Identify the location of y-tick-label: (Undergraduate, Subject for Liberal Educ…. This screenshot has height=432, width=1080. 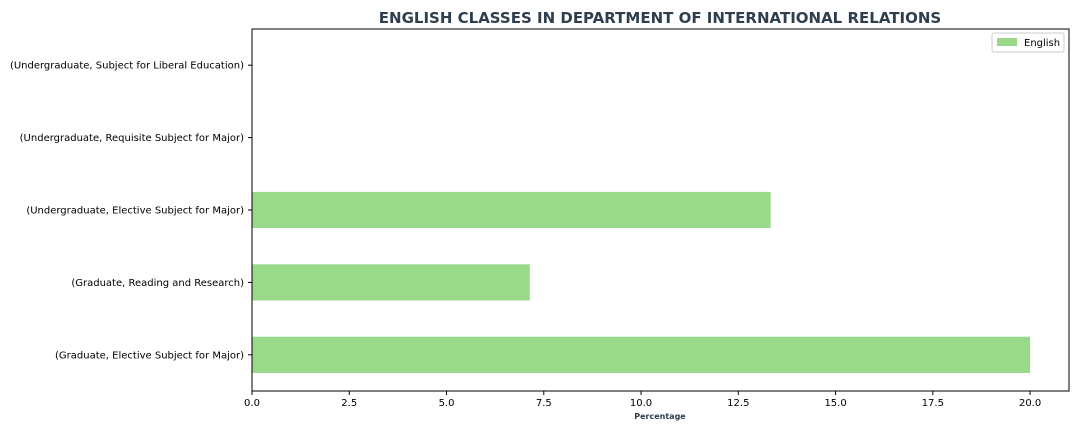
(127, 66).